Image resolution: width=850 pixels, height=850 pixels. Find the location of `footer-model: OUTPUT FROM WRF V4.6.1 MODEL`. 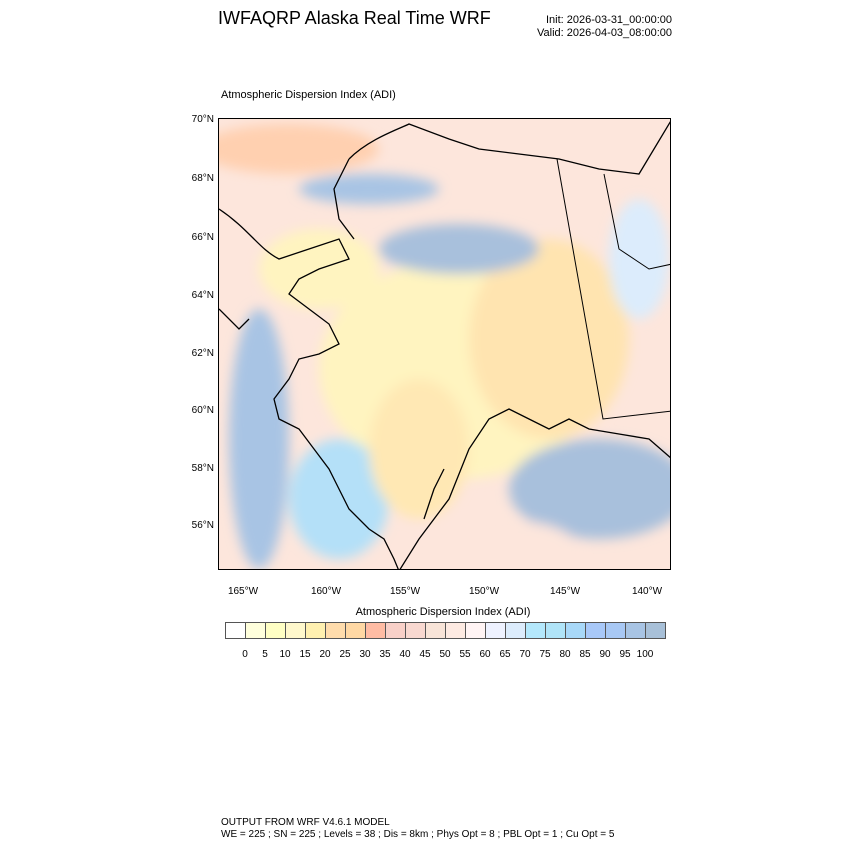

footer-model: OUTPUT FROM WRF V4.6.1 MODEL is located at coordinates (305, 822).